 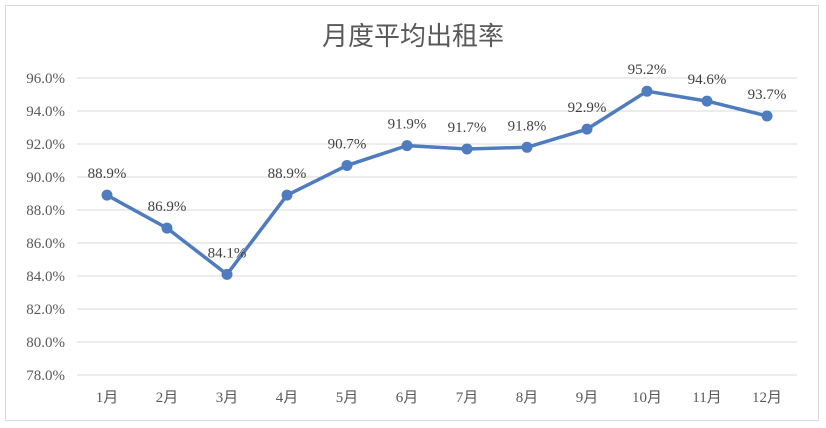 I want to click on x-axis-ticks: 1月 2月 3月 4月 5月 6月 7月 8月 9月 10月 11月 12月, so click(x=439, y=398).